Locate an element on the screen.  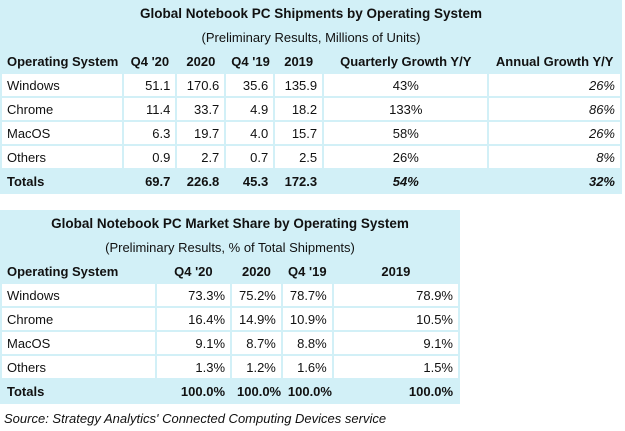
cell: 86% is located at coordinates (554, 109).